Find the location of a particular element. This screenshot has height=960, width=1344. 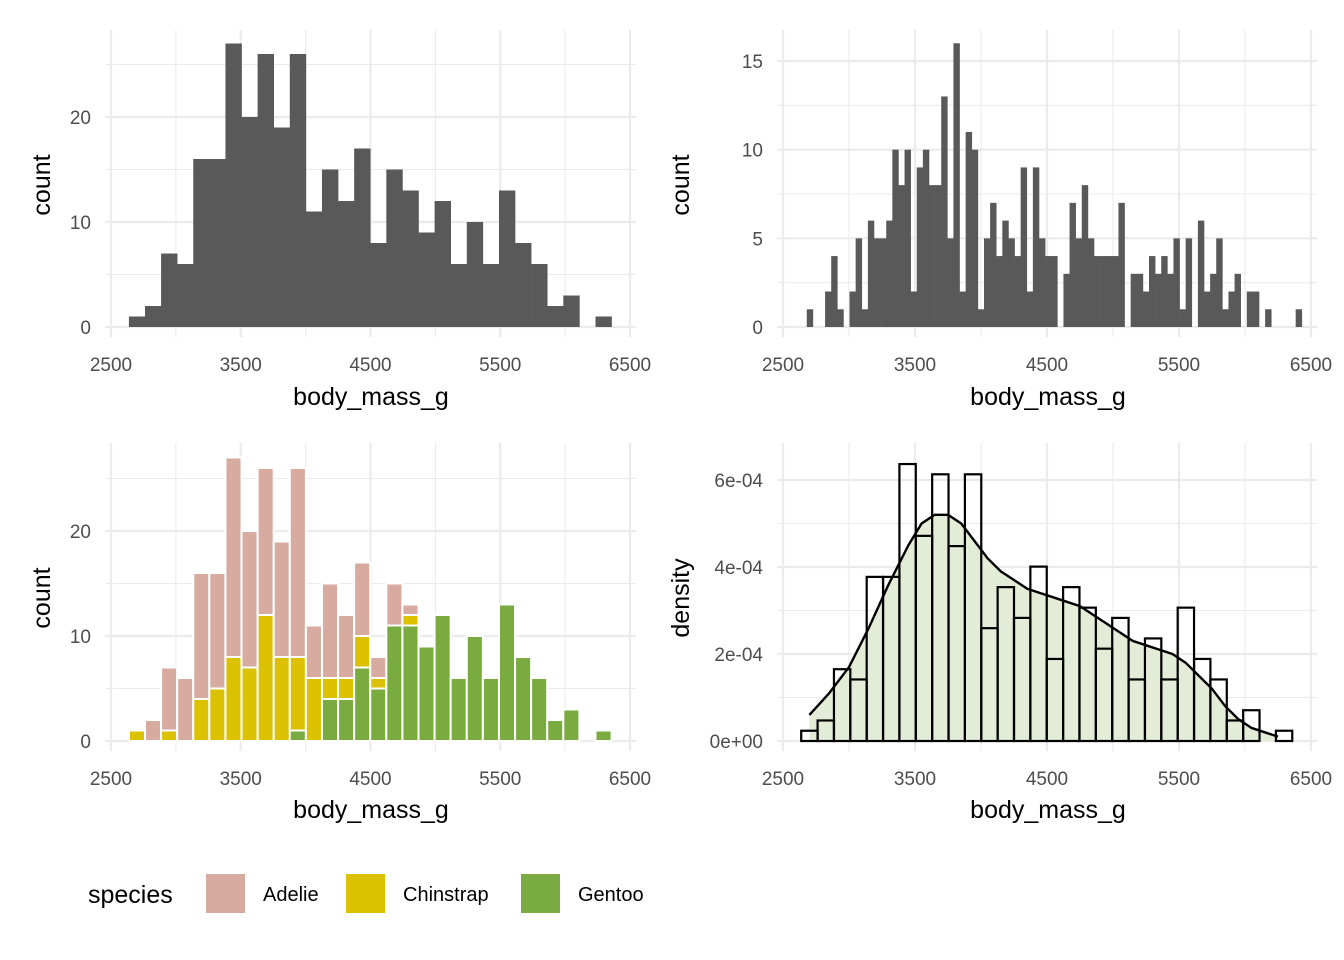

legend-key-chinstrap is located at coordinates (365, 893).